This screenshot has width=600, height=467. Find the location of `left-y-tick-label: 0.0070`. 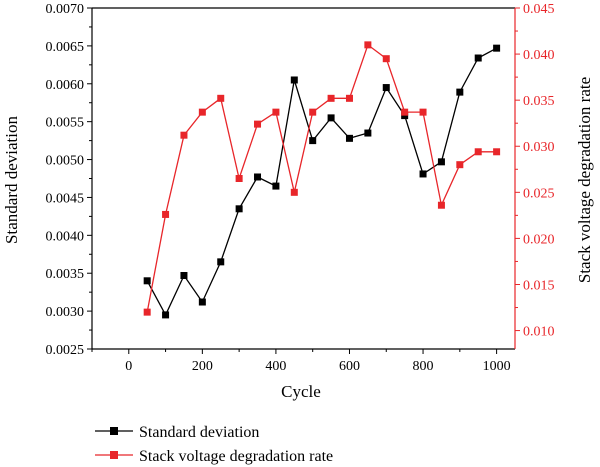

left-y-tick-label: 0.0070 is located at coordinates (65, 9).